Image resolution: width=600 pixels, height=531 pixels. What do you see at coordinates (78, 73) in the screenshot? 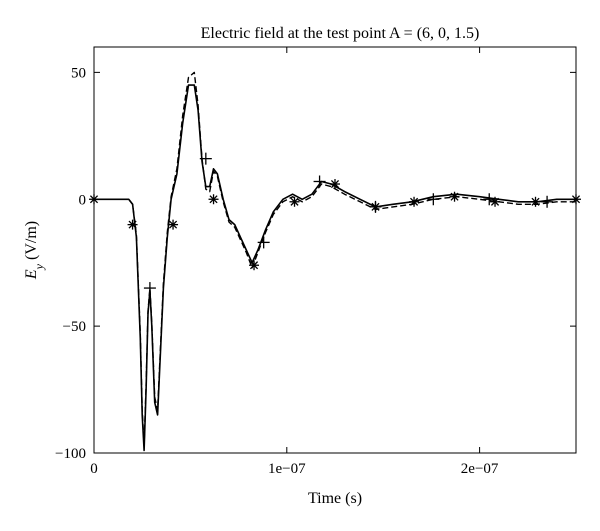
I see `y-tick-label: 50` at bounding box center [78, 73].